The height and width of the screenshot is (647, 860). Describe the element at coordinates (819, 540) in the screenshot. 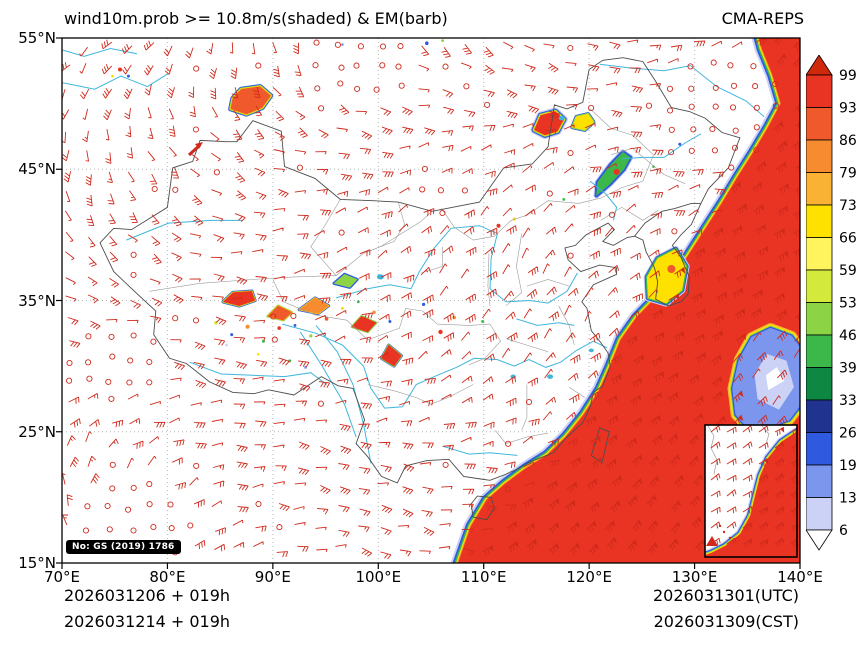

I see `colorbar-under-arrow` at that location.